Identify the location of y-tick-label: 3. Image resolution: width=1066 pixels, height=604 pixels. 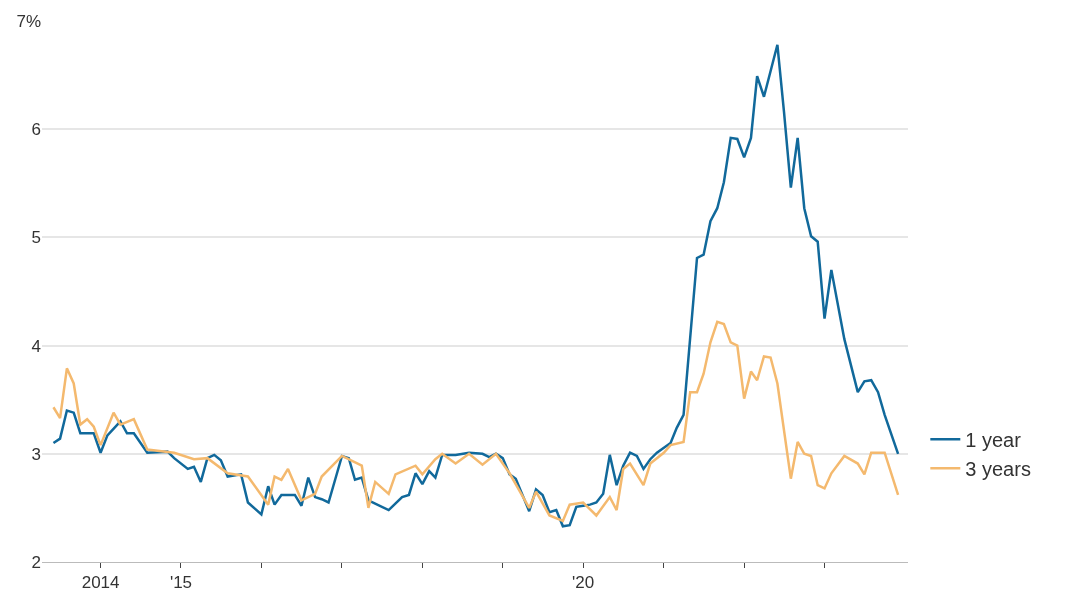
(36, 454).